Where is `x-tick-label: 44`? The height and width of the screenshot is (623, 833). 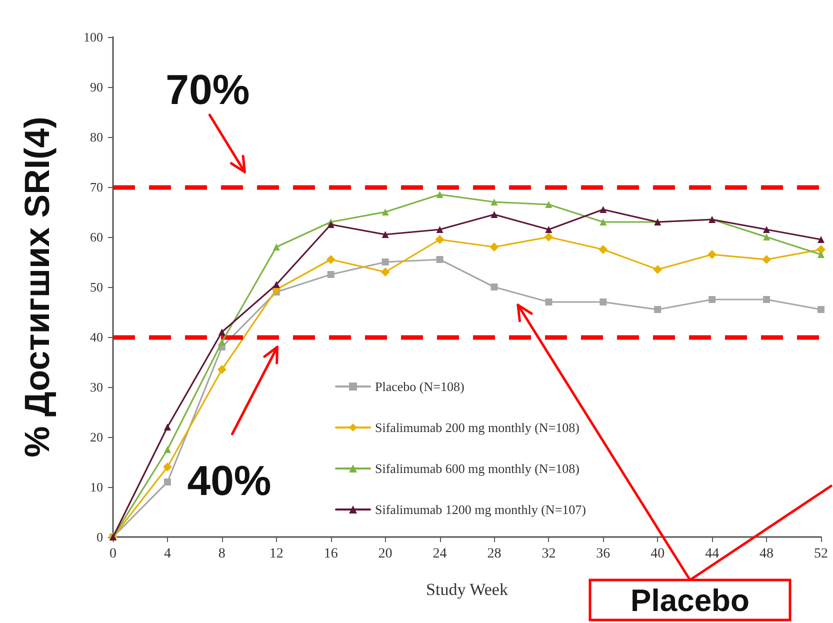
x-tick-label: 44 is located at coordinates (712, 554).